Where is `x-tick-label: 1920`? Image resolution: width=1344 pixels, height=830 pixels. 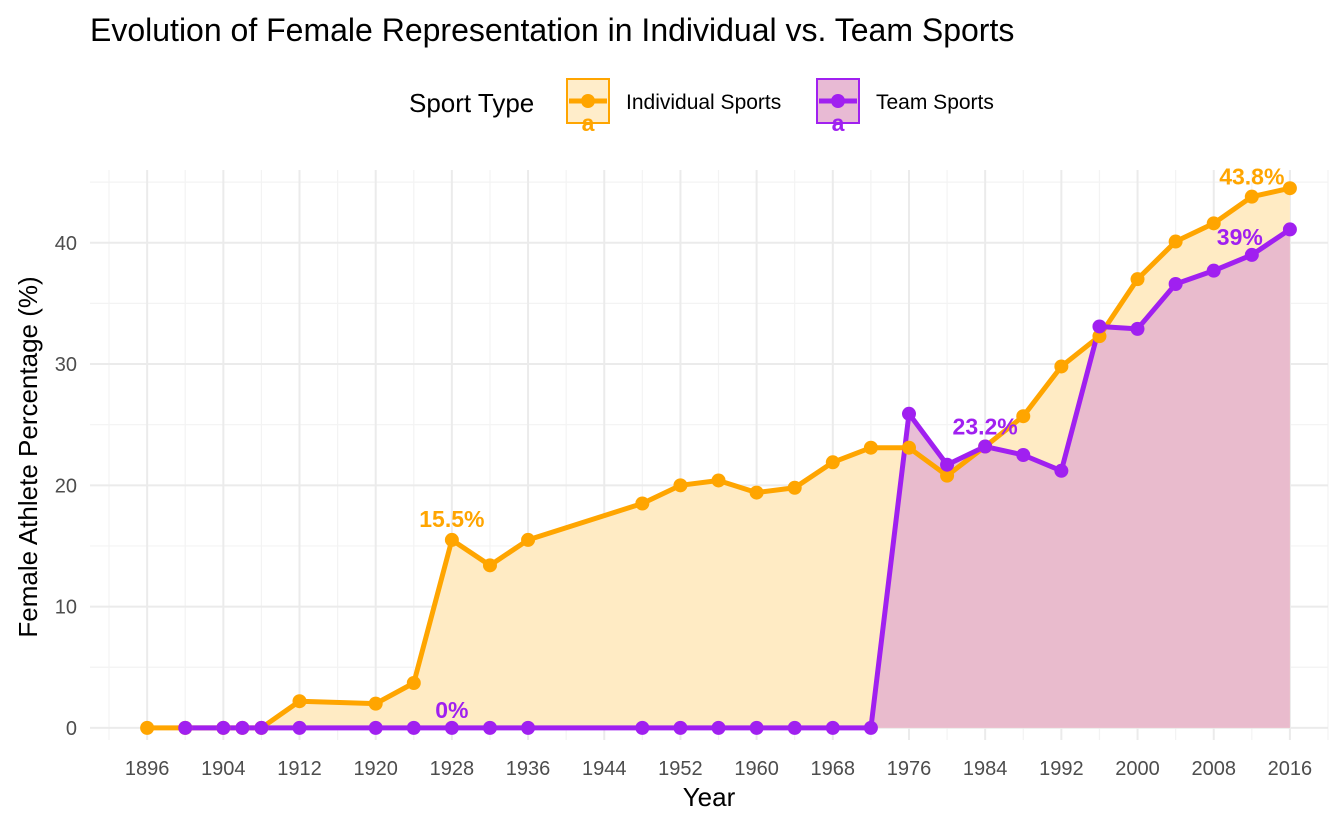
x-tick-label: 1920 is located at coordinates (375, 769).